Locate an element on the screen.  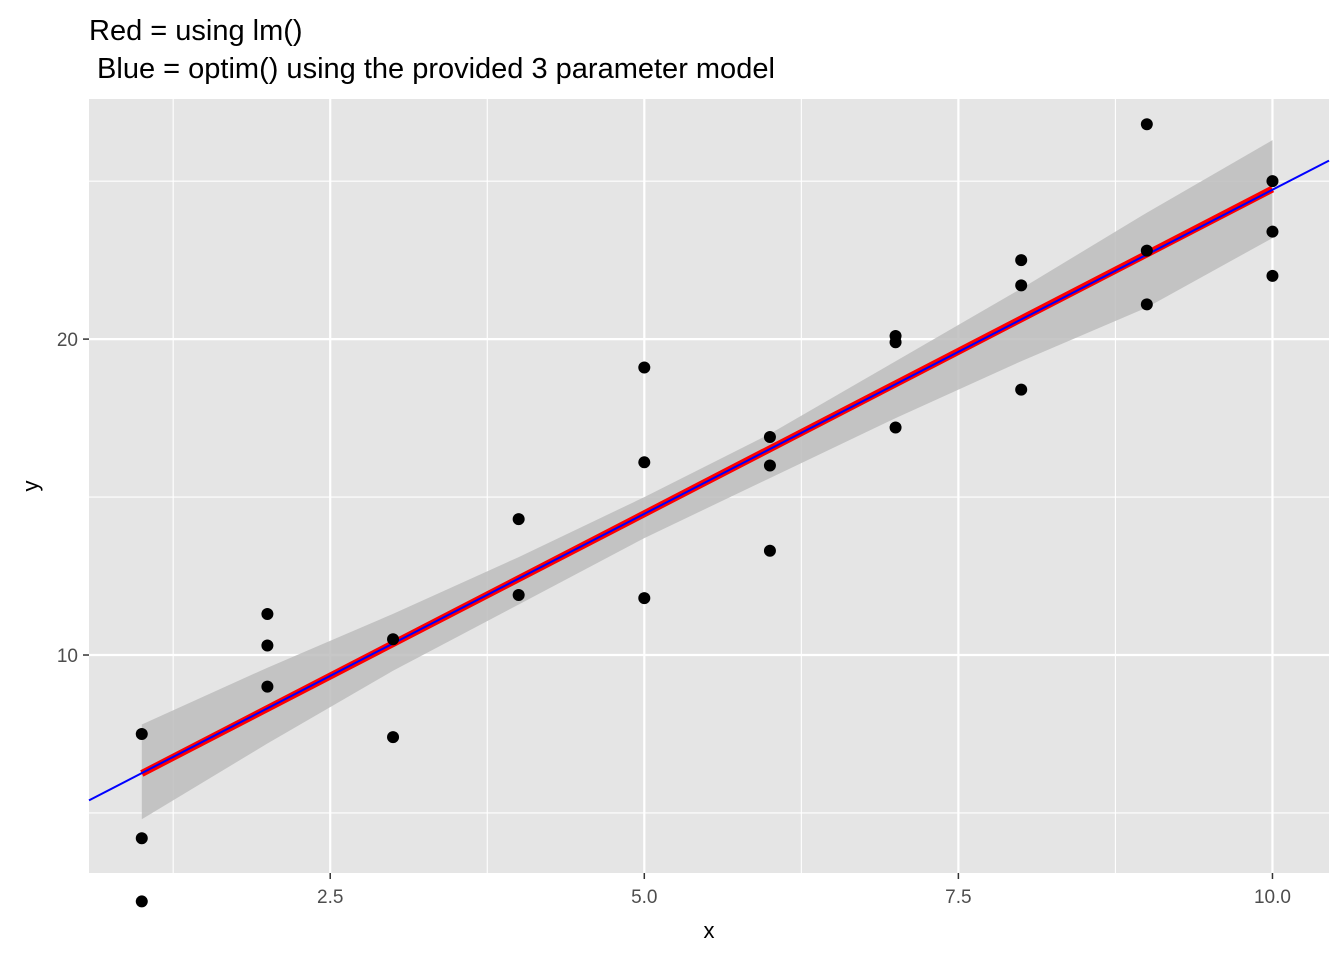
chart-title-line-1: Red = using lm() is located at coordinates (196, 31).